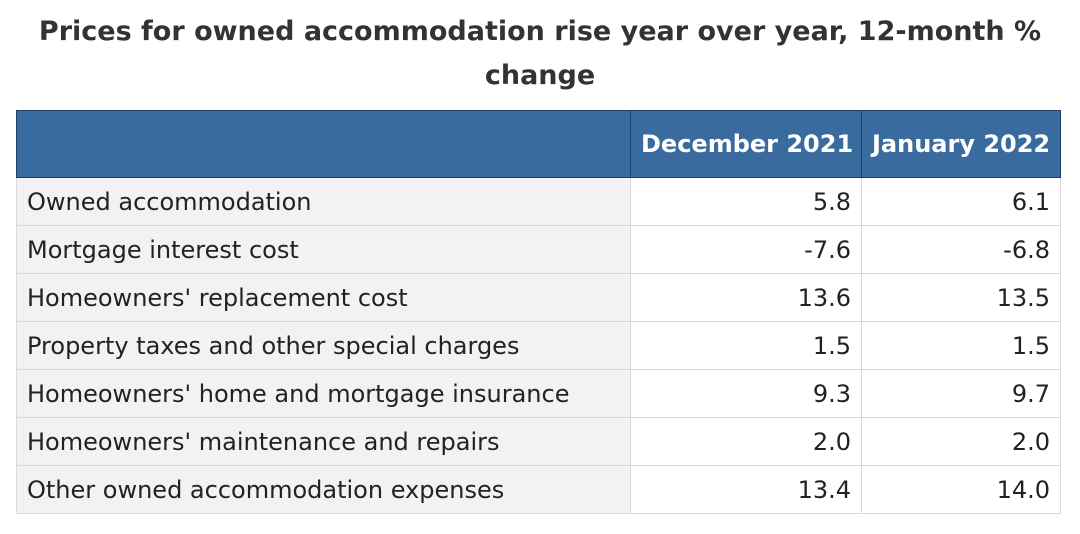 The height and width of the screenshot is (534, 1080). I want to click on cell-january-2022: 6.1, so click(961, 201).